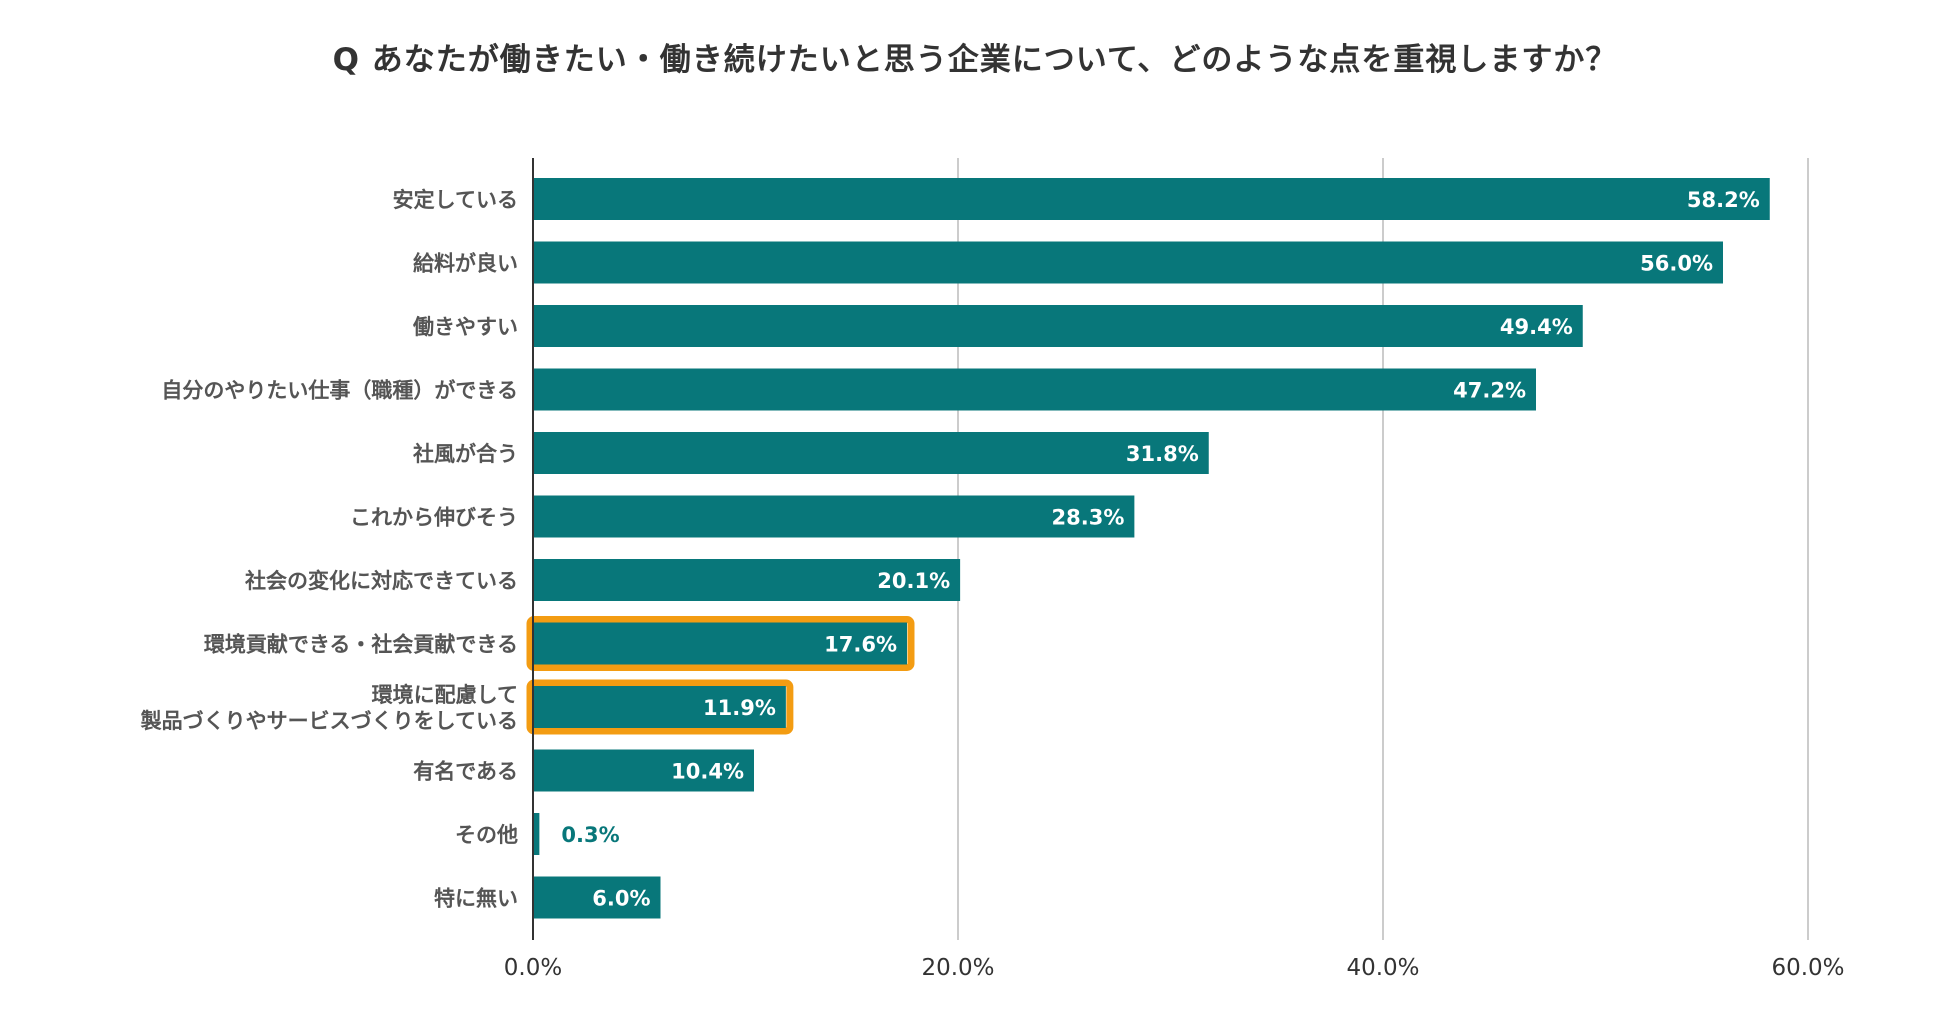  I want to click on category-label: 自分のやりたい仕事（職種）ができる, so click(339, 391).